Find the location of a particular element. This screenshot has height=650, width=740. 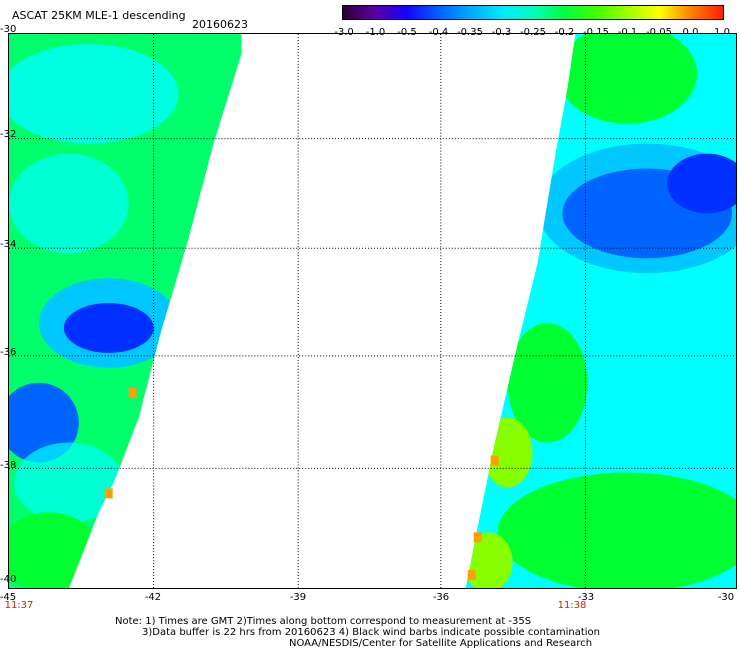

color-scale-tick: -0.15 is located at coordinates (596, 32).